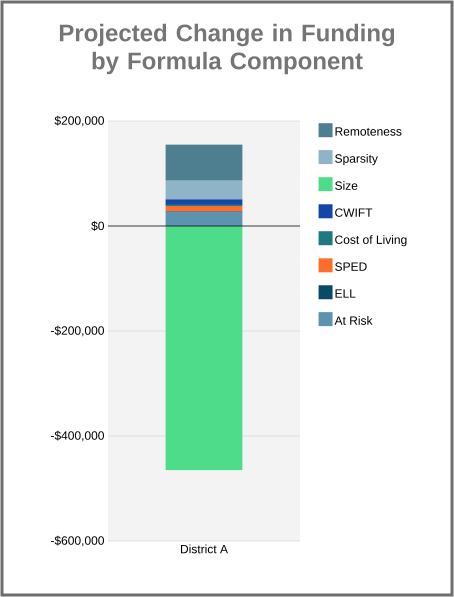 The height and width of the screenshot is (597, 454). I want to click on x-tick-label: District A, so click(204, 549).